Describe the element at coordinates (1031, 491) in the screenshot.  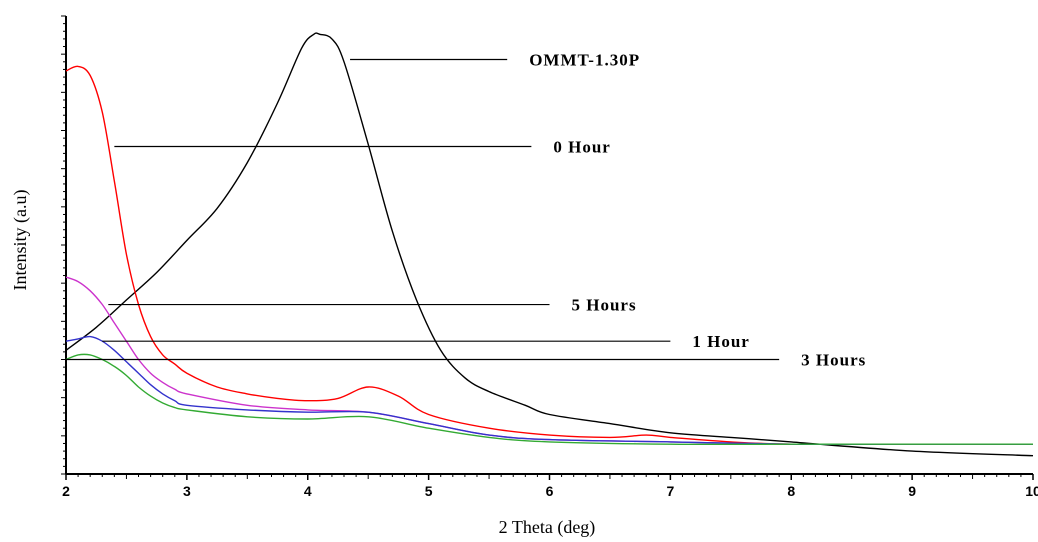
I see `x-tick-label: 10` at that location.